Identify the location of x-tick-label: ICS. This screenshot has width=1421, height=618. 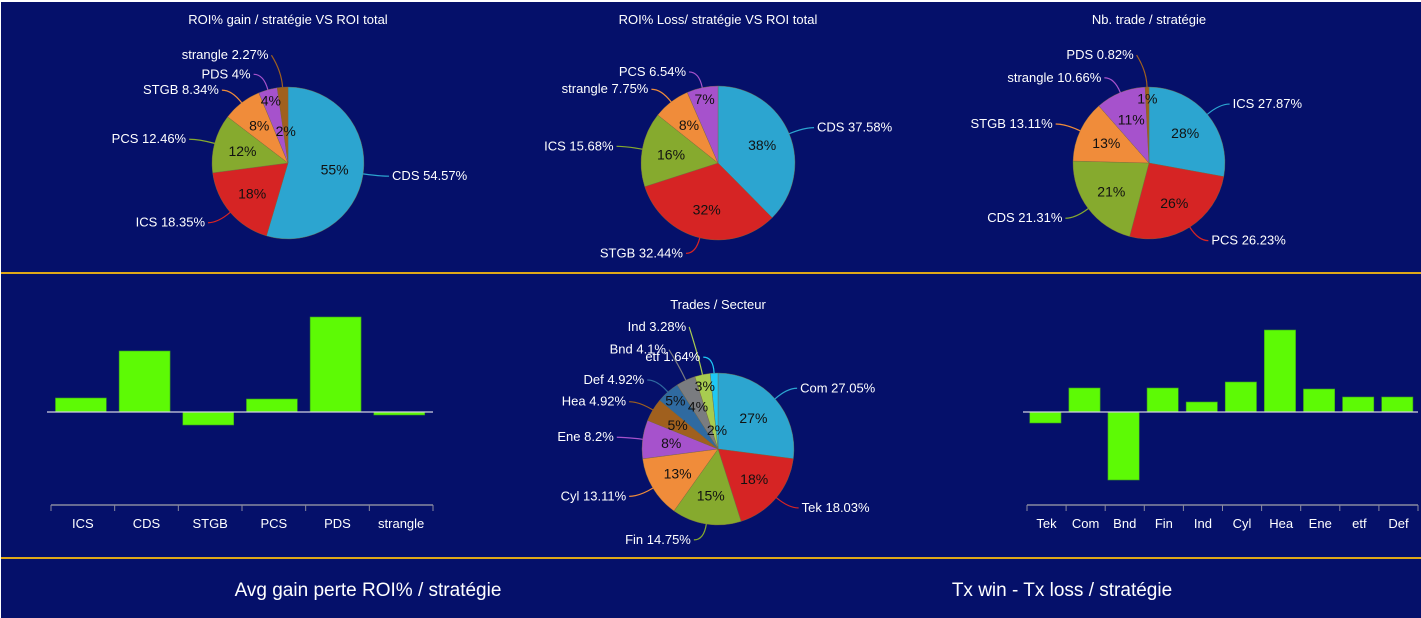
(83, 523).